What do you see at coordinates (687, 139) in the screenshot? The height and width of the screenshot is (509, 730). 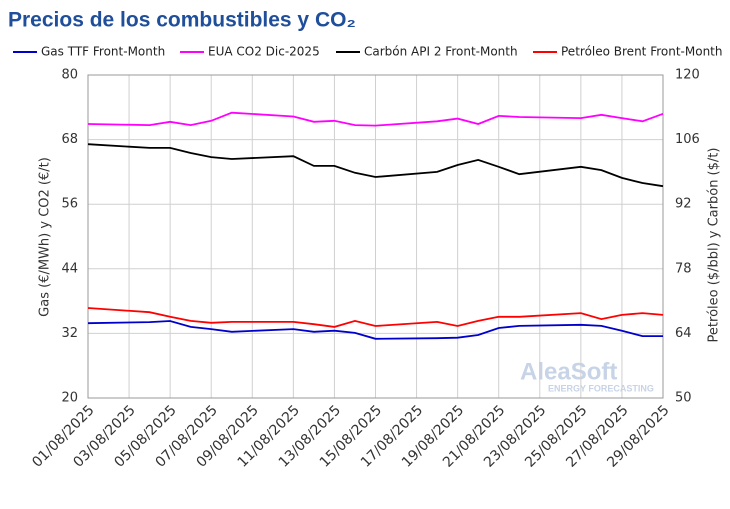 I see `y2-tick-label: 106` at bounding box center [687, 139].